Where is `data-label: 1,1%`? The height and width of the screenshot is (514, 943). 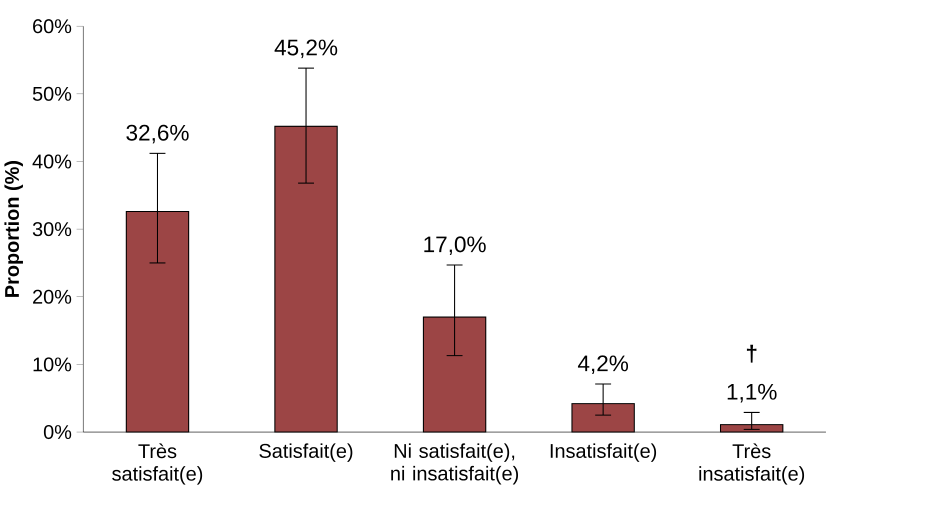 data-label: 1,1% is located at coordinates (752, 393).